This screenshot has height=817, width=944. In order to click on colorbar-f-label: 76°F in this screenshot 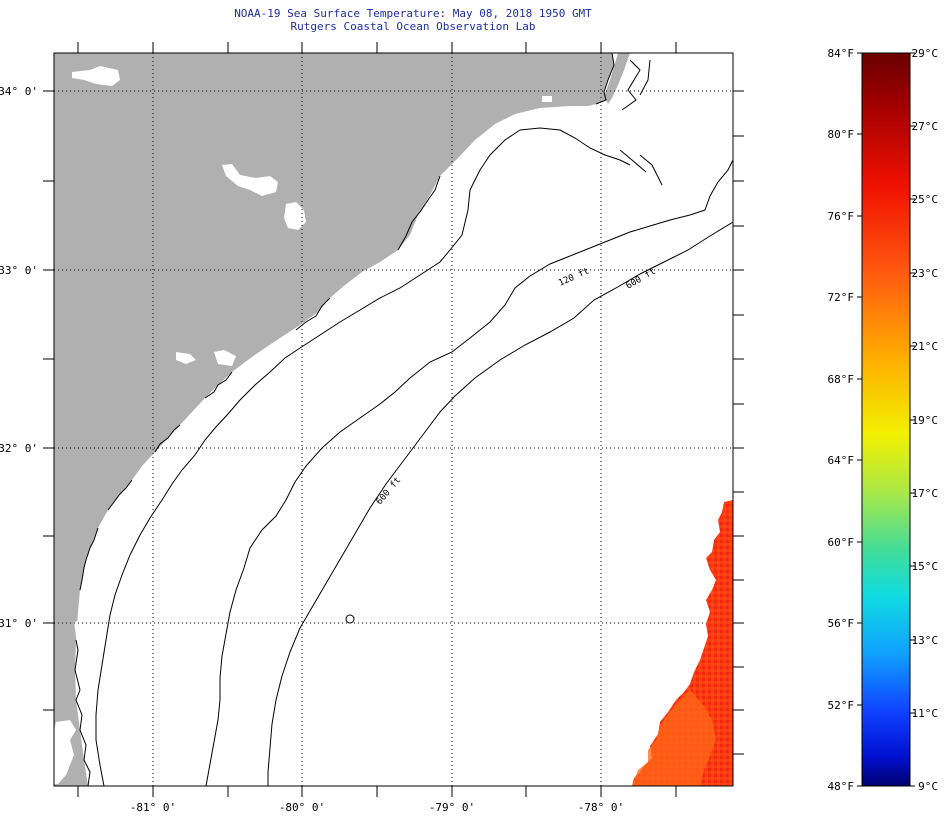, I will do `click(841, 216)`.